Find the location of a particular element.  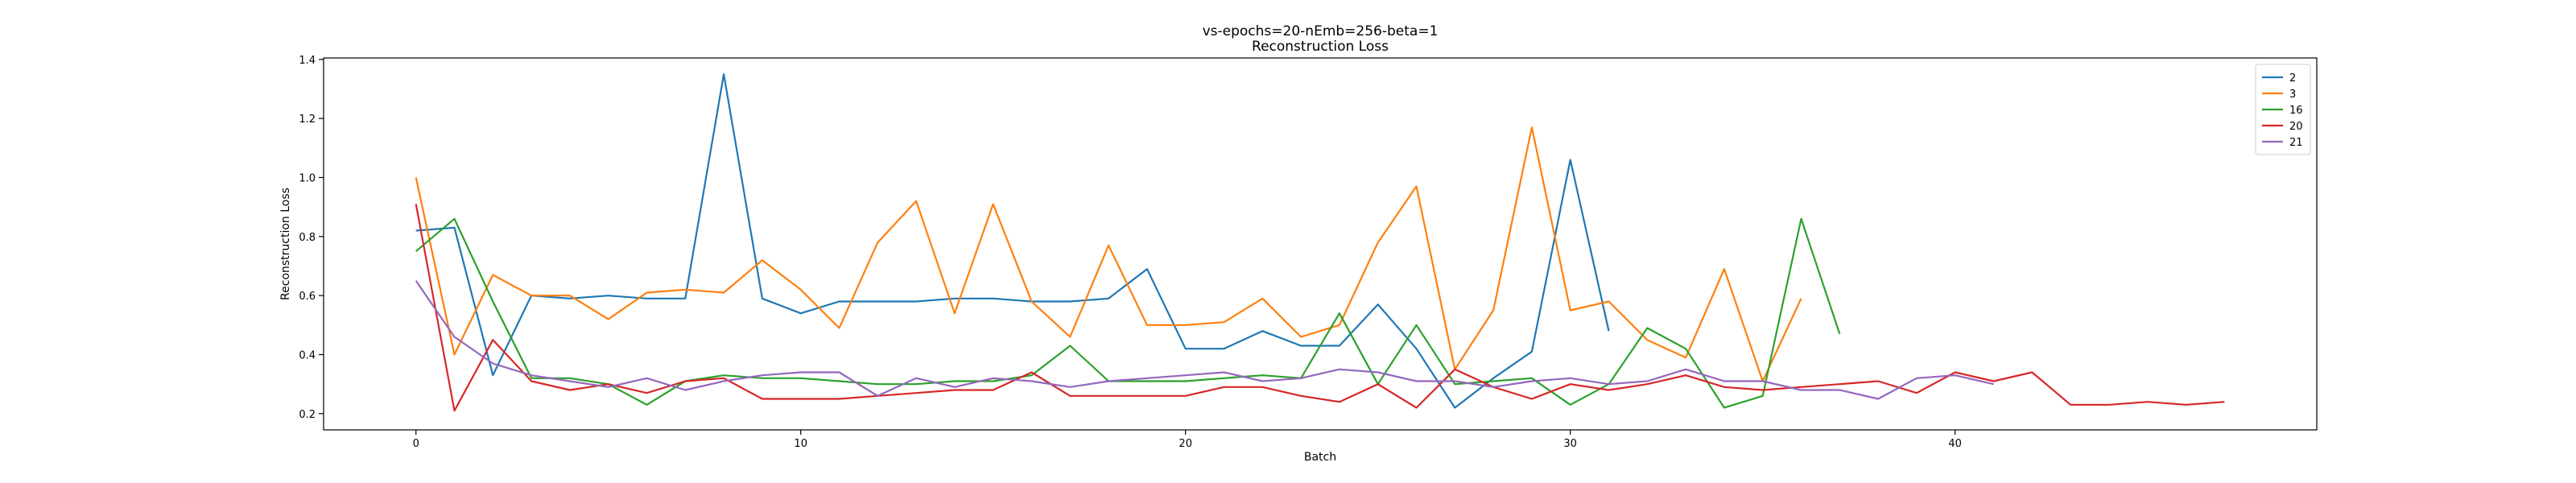

x-tick-label-30: 30 is located at coordinates (1570, 444).